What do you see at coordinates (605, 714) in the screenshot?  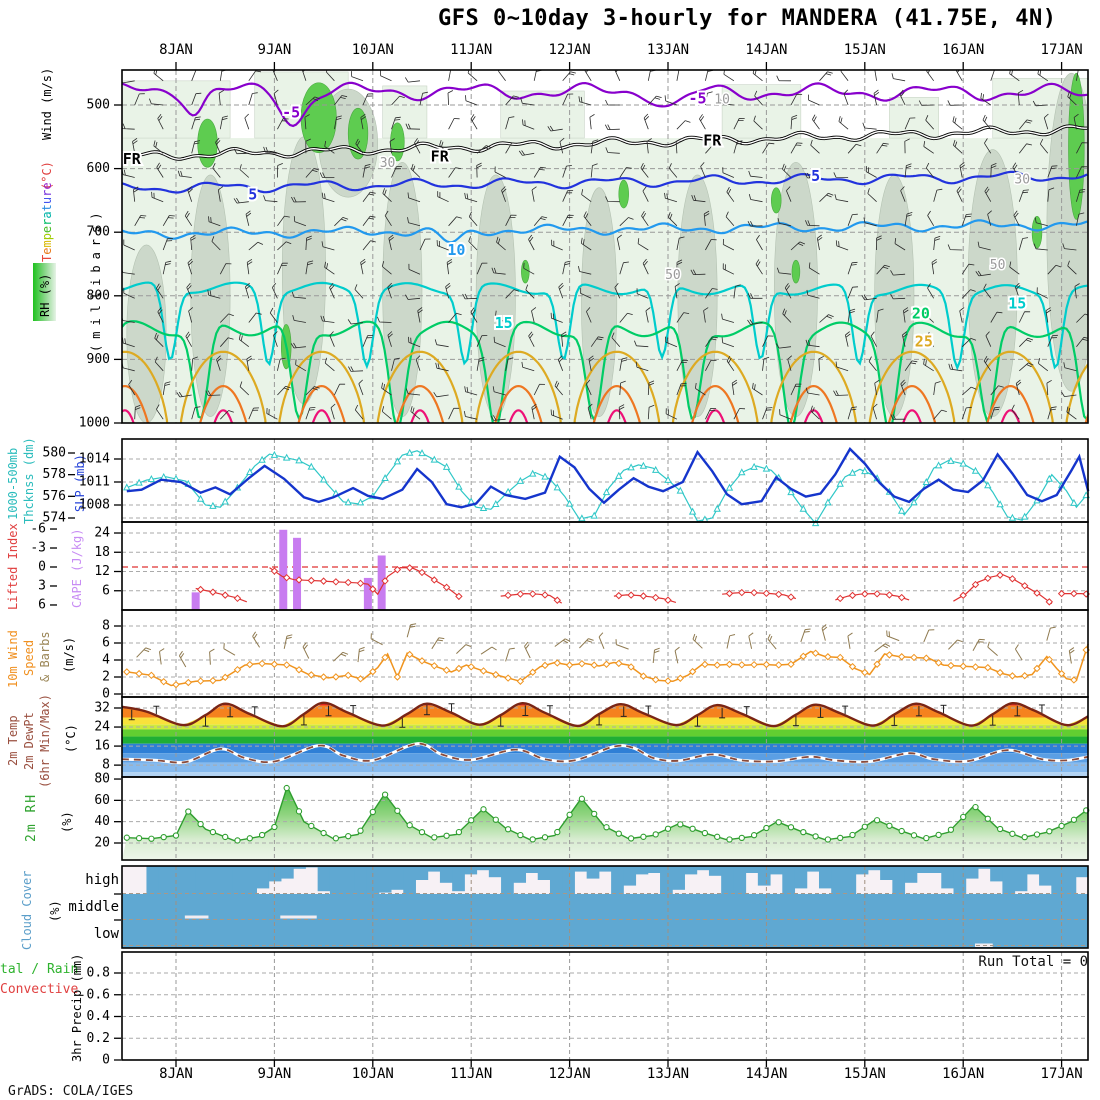 I see `temp2m-line` at bounding box center [605, 714].